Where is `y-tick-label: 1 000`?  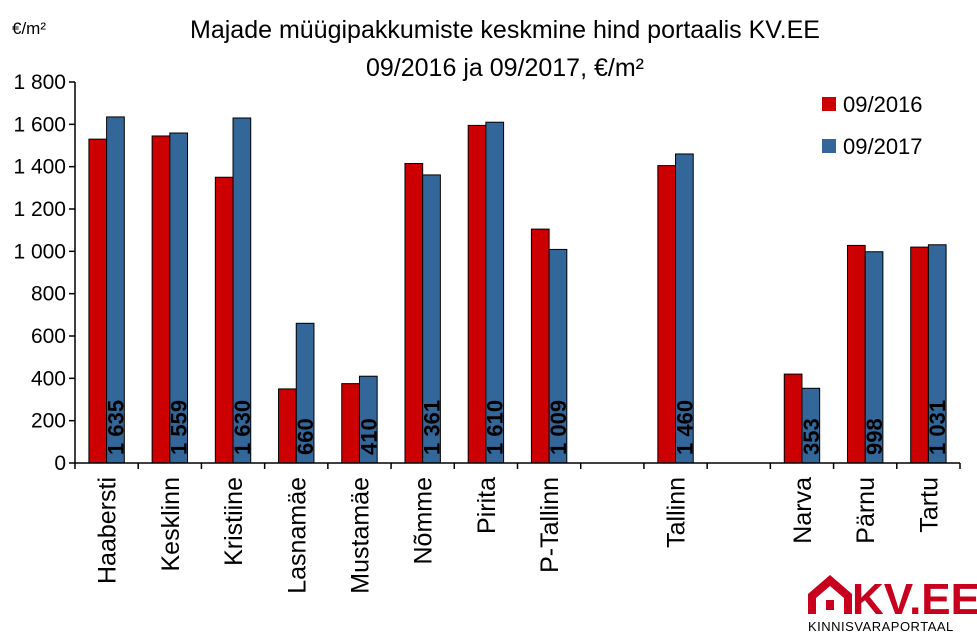 y-tick-label: 1 000 is located at coordinates (39, 251).